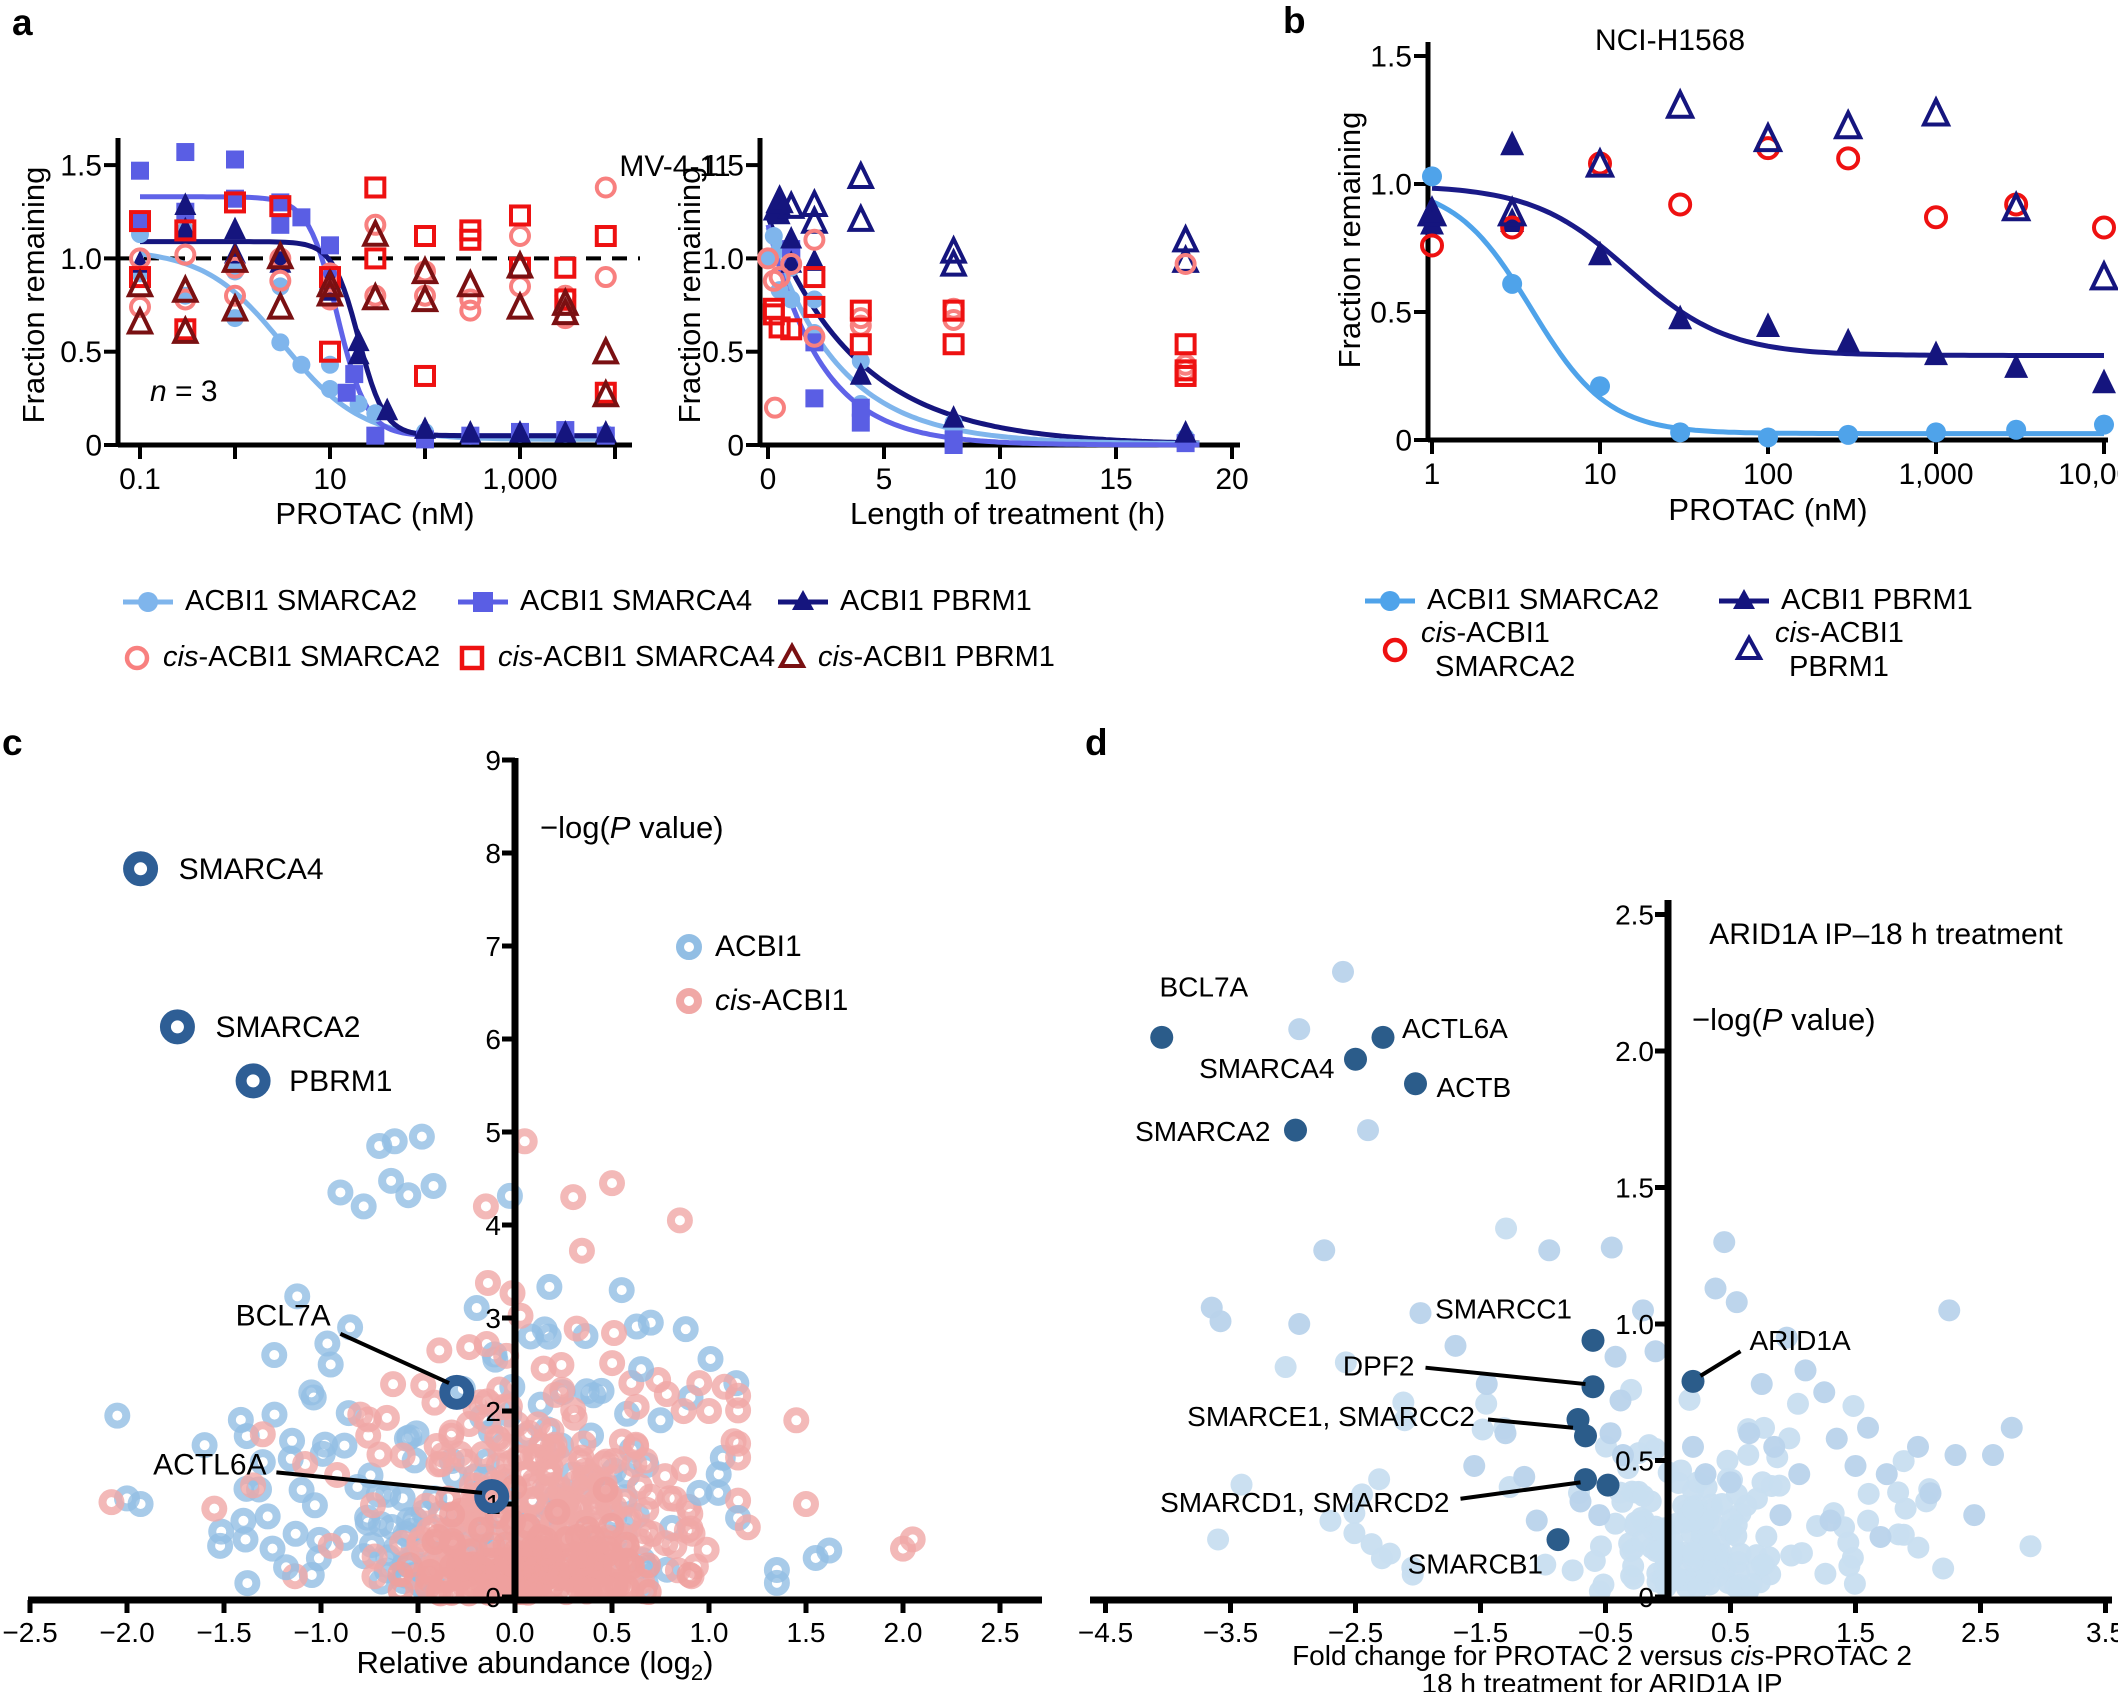 This screenshot has width=2118, height=1692. I want to click on svg-text: −2.0, so click(126, 1632).